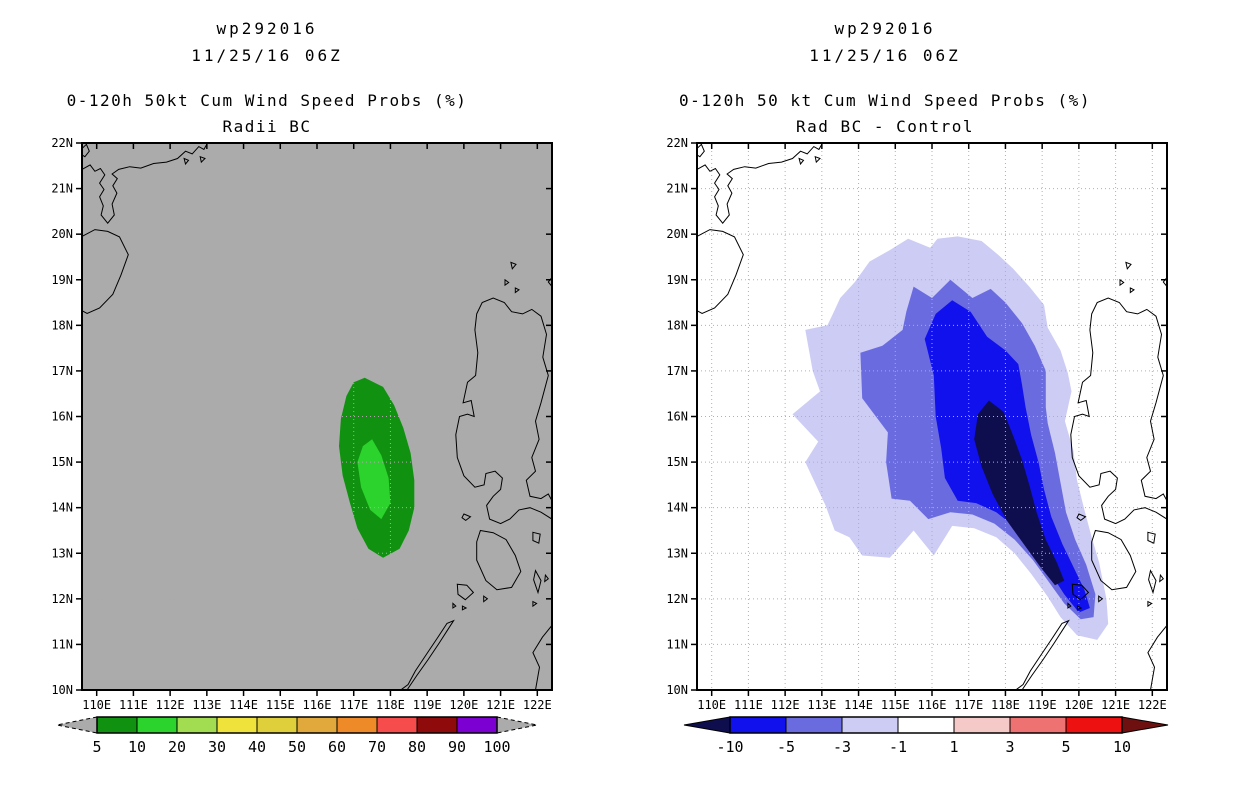 Image resolution: width=1236 pixels, height=800 pixels. I want to click on lat-tick-label: 15N, so click(677, 462).